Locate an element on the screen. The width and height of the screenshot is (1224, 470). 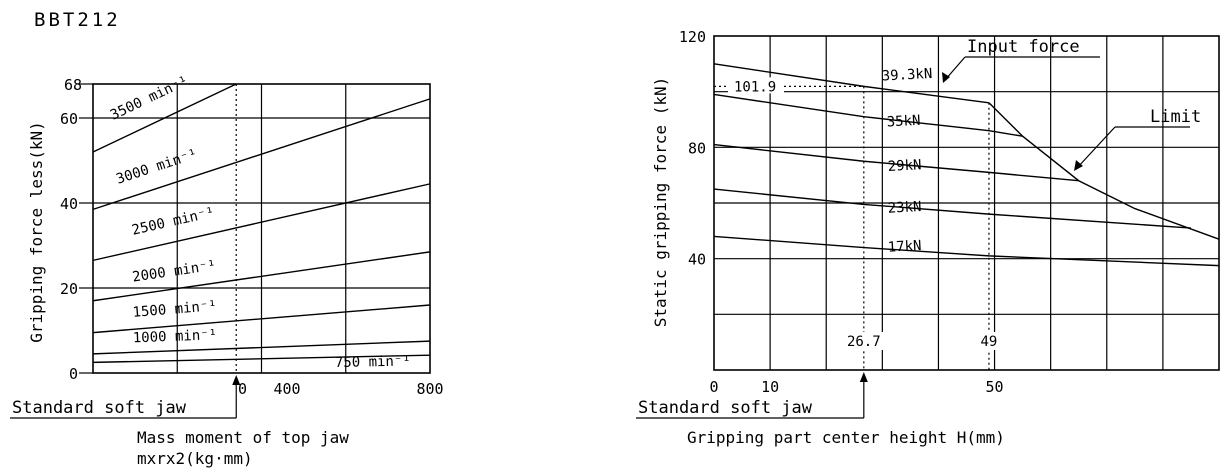
left-ytick-label: 40 is located at coordinates (69, 204).